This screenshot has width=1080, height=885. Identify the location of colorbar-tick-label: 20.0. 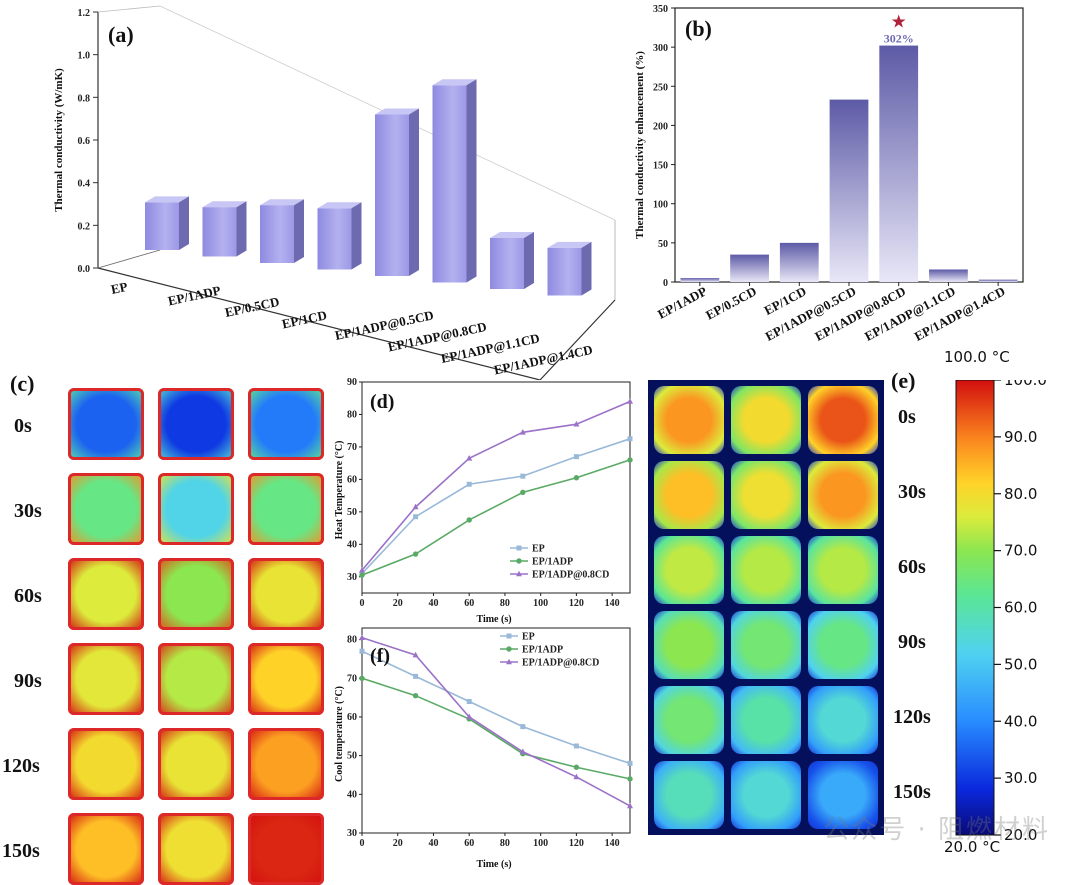
(1020, 833).